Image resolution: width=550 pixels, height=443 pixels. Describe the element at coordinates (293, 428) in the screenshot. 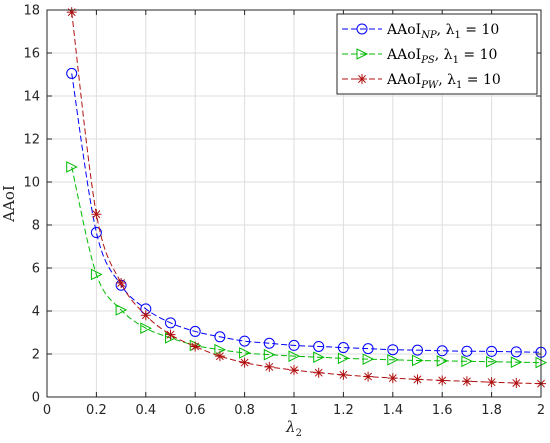

I see `x-axis-label: λ2` at that location.